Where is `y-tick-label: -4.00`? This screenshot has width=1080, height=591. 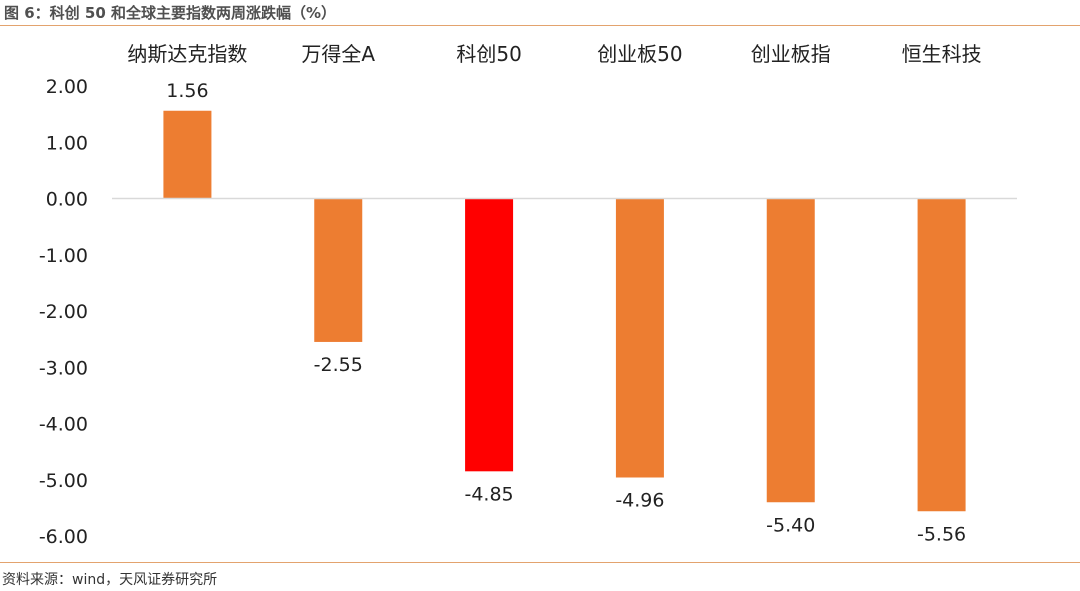
y-tick-label: -4.00 is located at coordinates (63, 425).